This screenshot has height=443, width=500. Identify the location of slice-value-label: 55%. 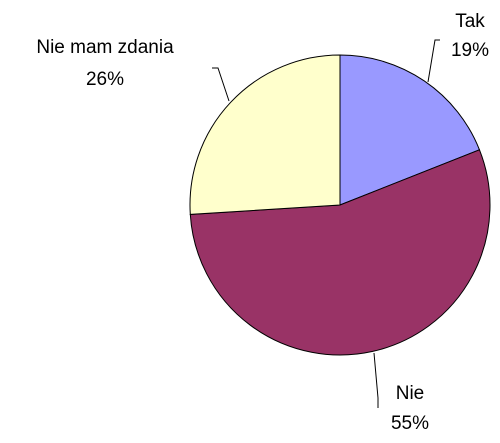
(410, 423).